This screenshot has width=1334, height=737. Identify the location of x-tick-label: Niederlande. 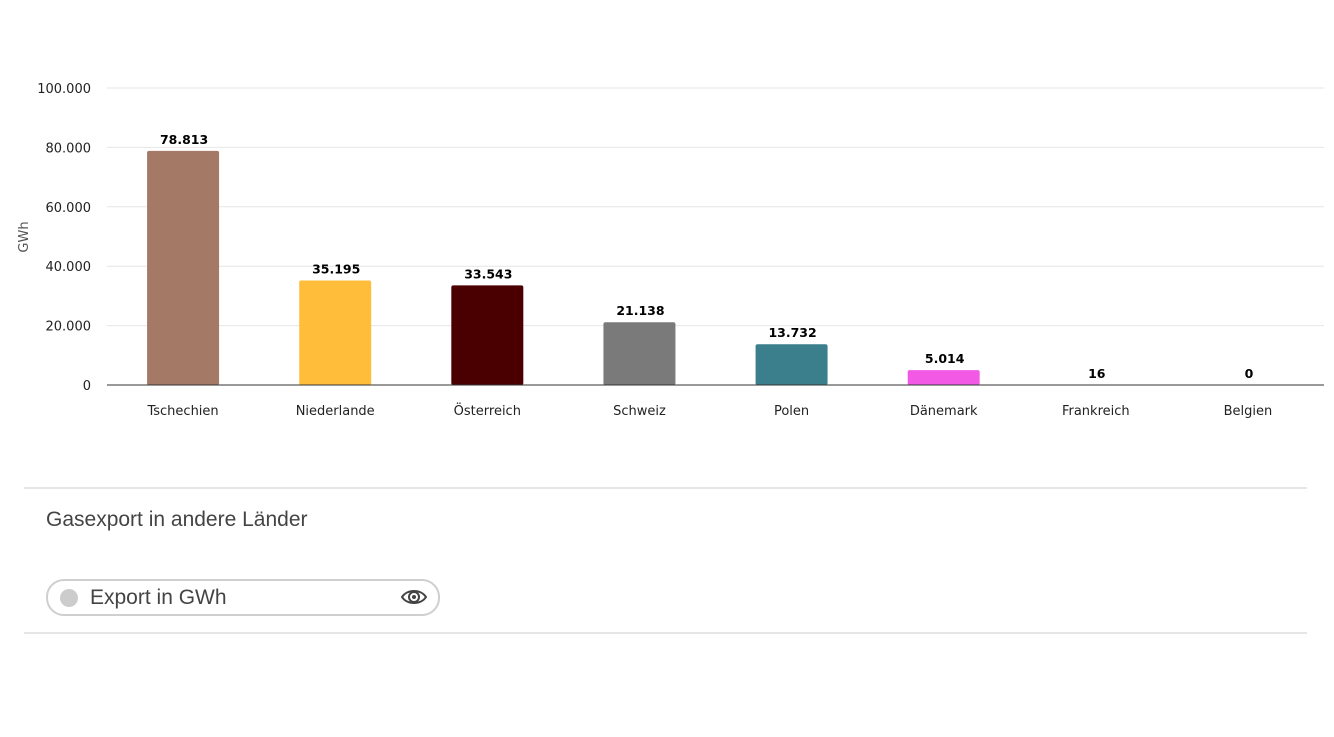
(335, 411).